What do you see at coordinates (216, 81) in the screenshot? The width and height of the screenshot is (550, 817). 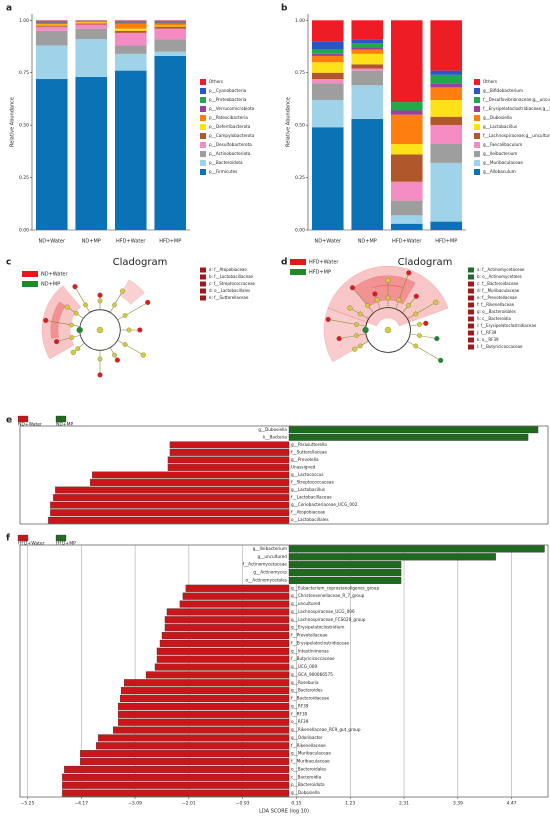 I see `legend-label: Others` at bounding box center [216, 81].